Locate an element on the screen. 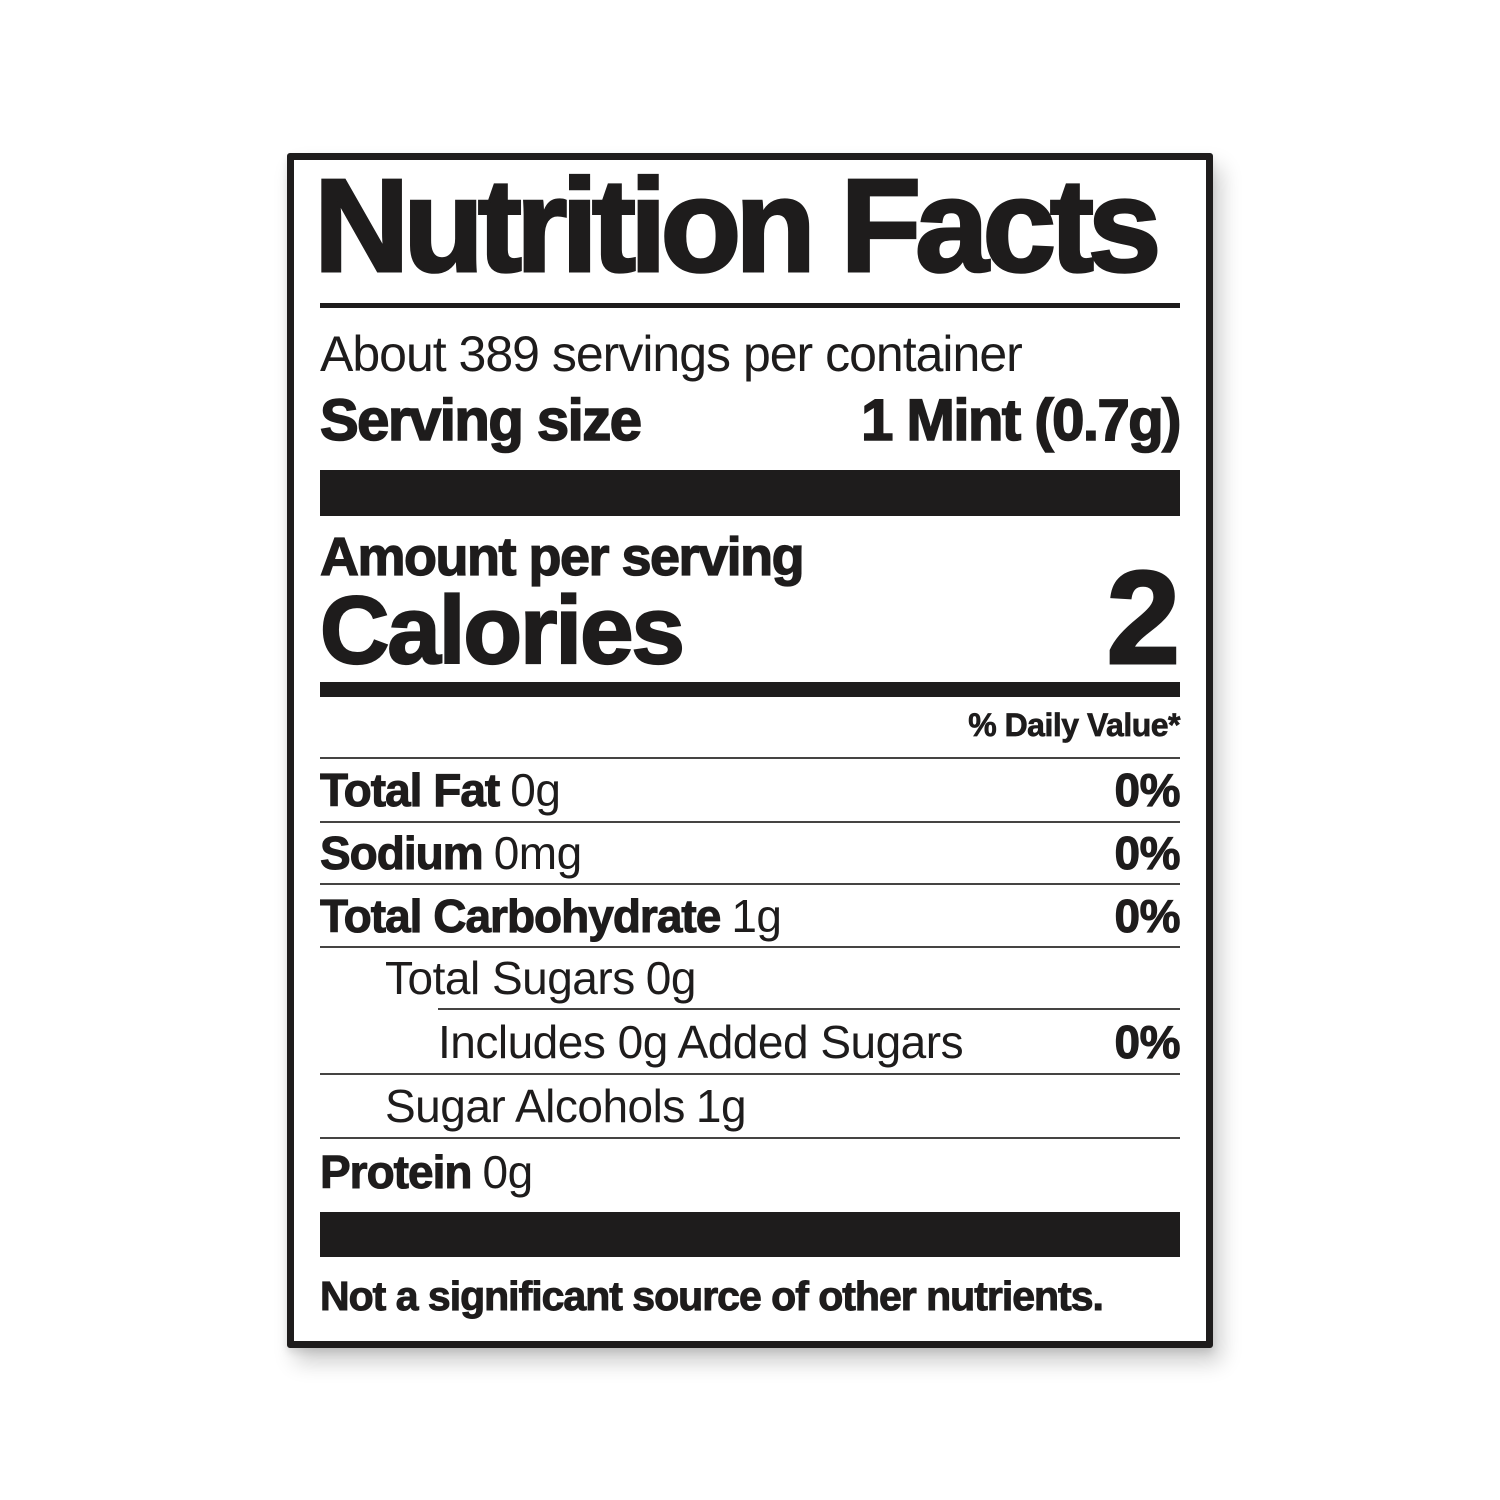 The width and height of the screenshot is (1500, 1500). nutrient-name-and-amount: Total Carbohydrate 1g is located at coordinates (550, 916).